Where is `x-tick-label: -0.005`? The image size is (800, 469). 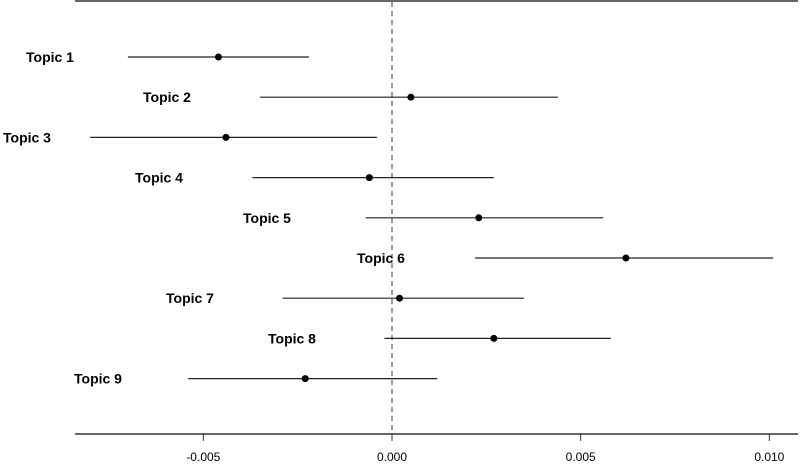 x-tick-label: -0.005 is located at coordinates (203, 457).